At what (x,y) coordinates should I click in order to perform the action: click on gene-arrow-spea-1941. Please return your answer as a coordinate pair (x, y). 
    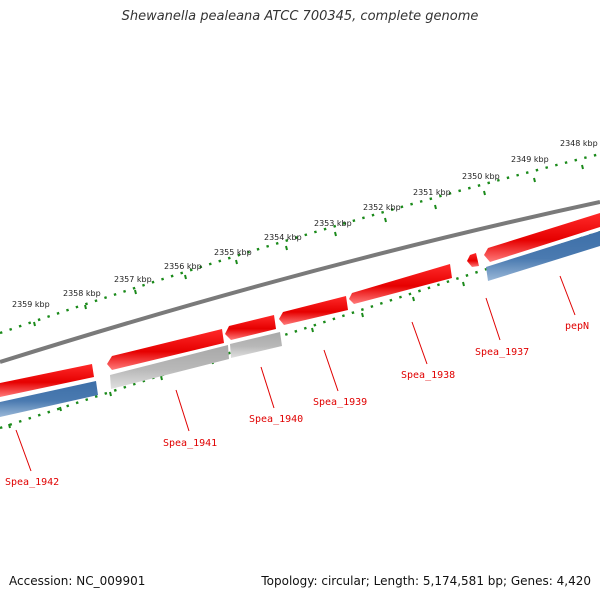
    Looking at the image, I should click on (165, 349).